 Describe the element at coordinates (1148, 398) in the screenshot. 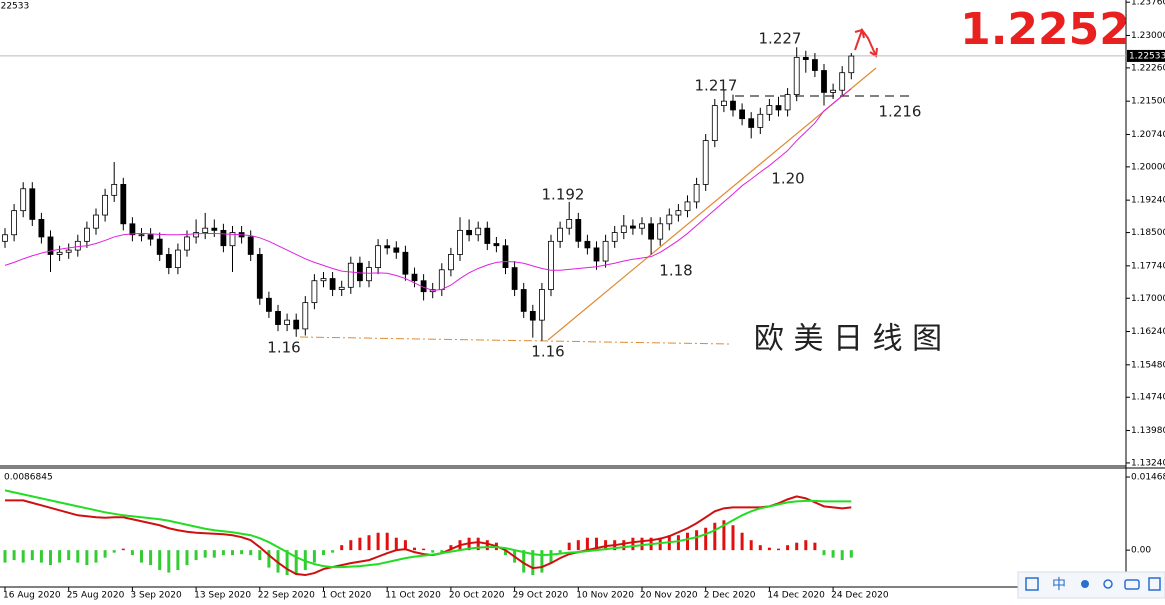

I see `y-tick-label: 1.14740` at that location.